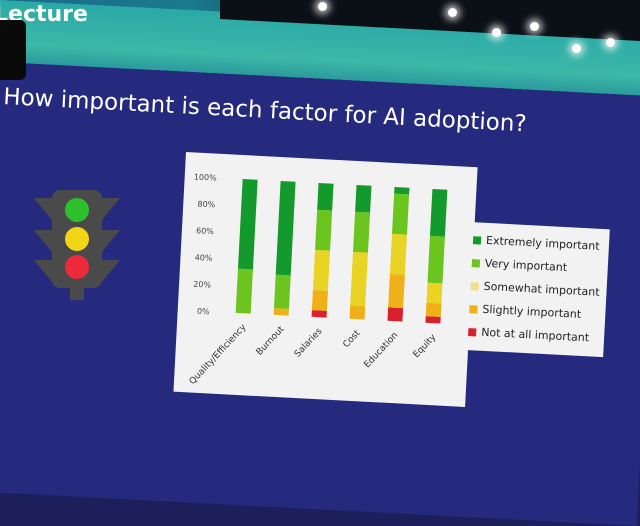 This screenshot has width=640, height=526. I want to click on y-tick-label: 60%, so click(205, 231).